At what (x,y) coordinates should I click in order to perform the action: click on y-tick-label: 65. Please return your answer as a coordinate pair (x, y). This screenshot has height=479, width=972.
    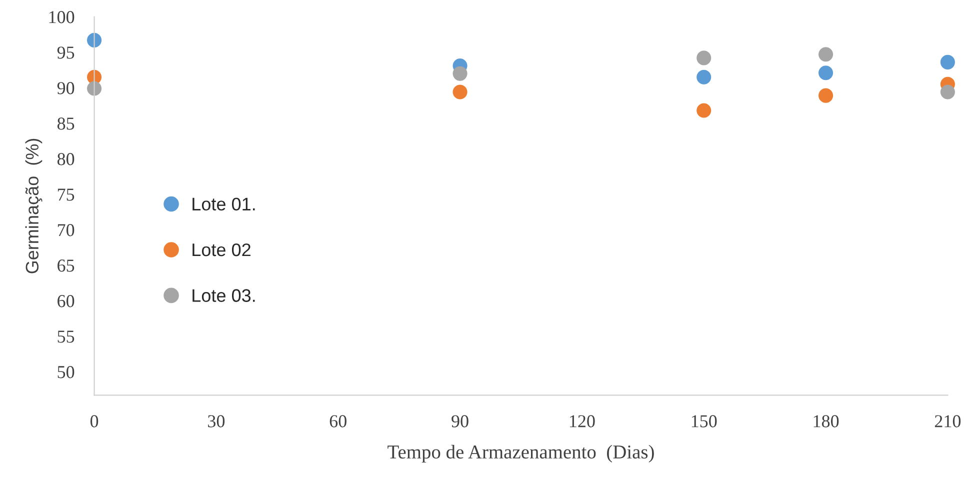
    Looking at the image, I should click on (66, 266).